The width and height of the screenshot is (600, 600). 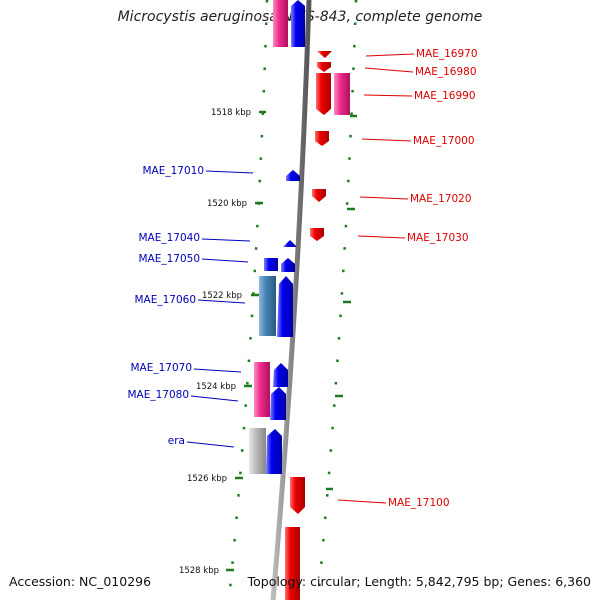 What do you see at coordinates (274, 451) in the screenshot?
I see `forward-gene-era` at bounding box center [274, 451].